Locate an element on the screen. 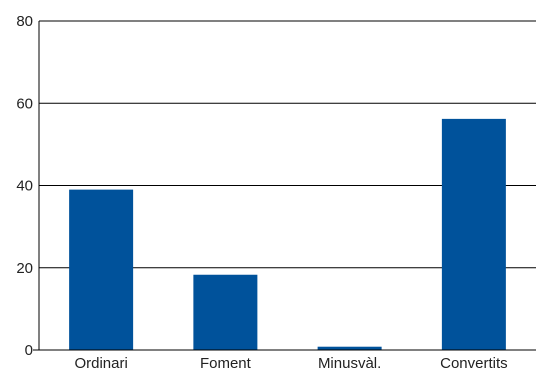  x-tick-labels: Ordinari Foment Minusvàl. Convertits is located at coordinates (290, 363).